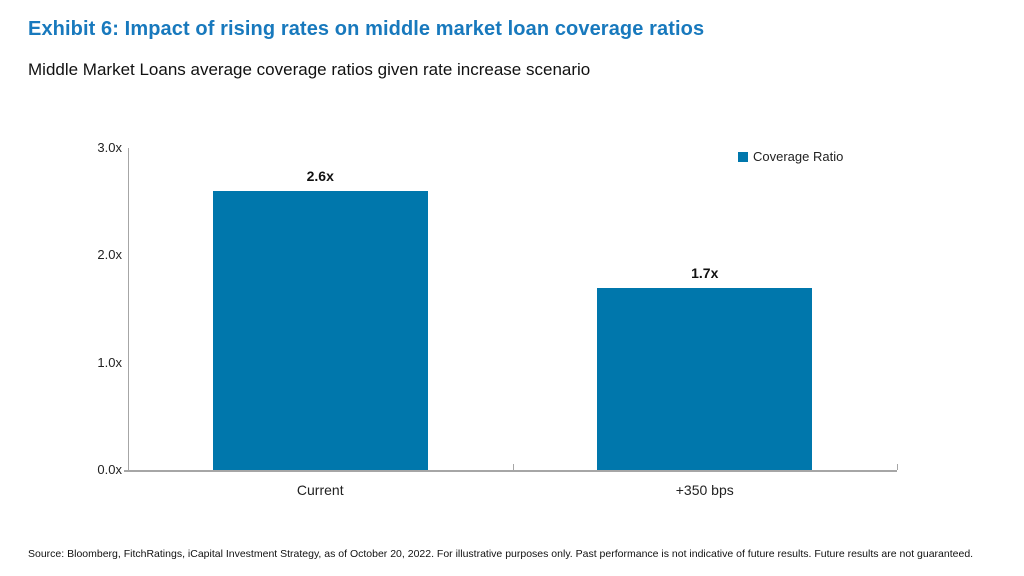  What do you see at coordinates (743, 156) in the screenshot?
I see `legend-swatch` at bounding box center [743, 156].